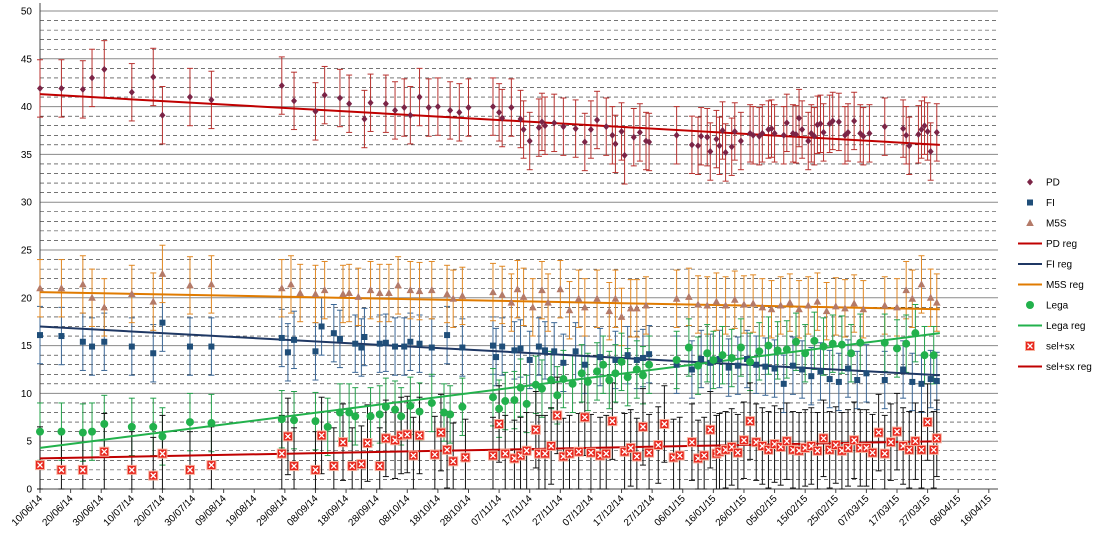 Image resolution: width=1101 pixels, height=543 pixels. What do you see at coordinates (1050, 203) in the screenshot?
I see `legend-label-fi: FI` at bounding box center [1050, 203].